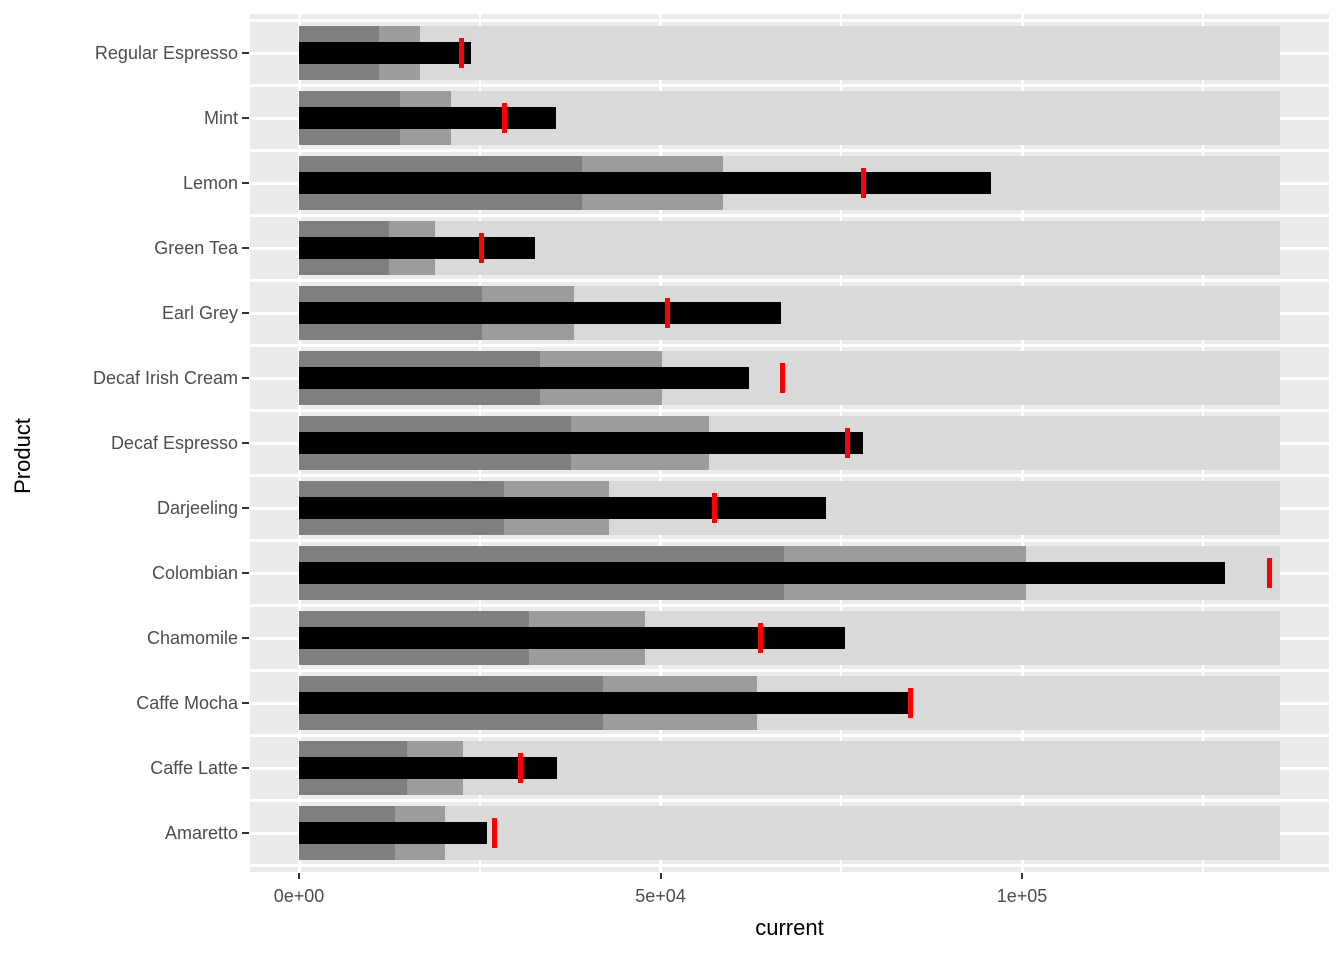 This screenshot has width=1344, height=960. What do you see at coordinates (196, 248) in the screenshot?
I see `y-tick-label: Green Tea` at bounding box center [196, 248].